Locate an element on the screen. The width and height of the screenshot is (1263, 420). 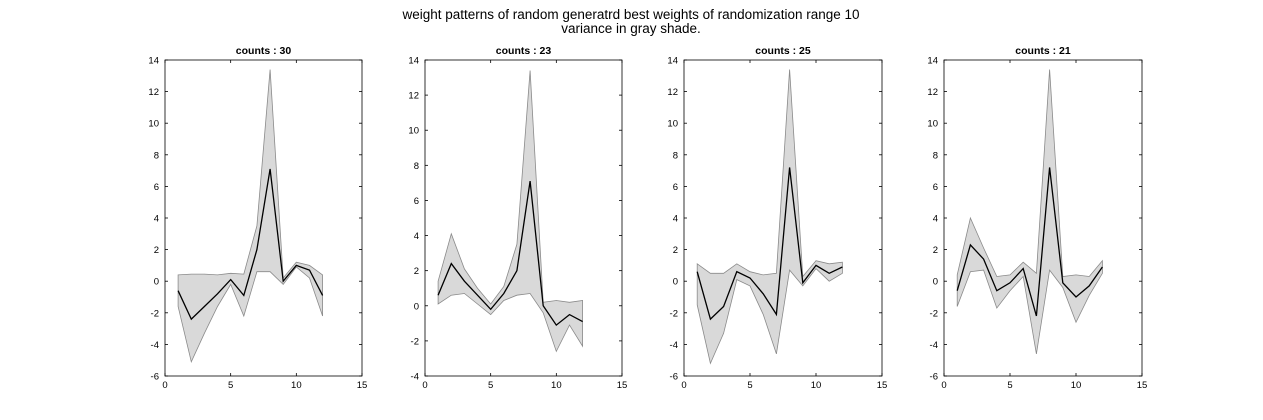
subplot-title: counts : 25 is located at coordinates (783, 51).